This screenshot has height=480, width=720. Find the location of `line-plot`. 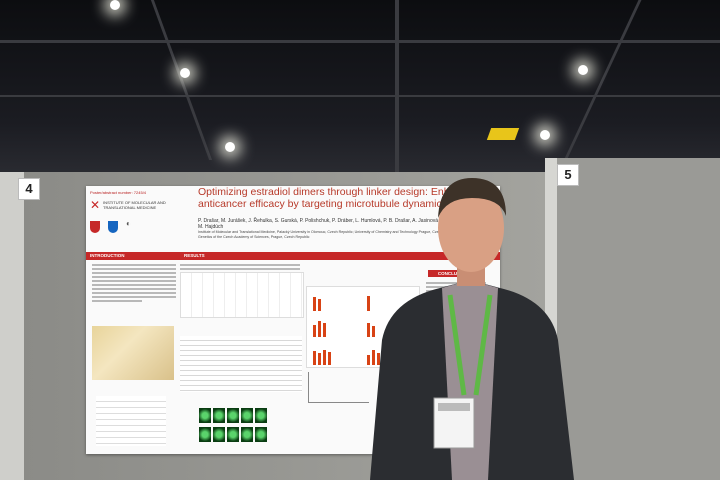

line-plot is located at coordinates (338, 387).